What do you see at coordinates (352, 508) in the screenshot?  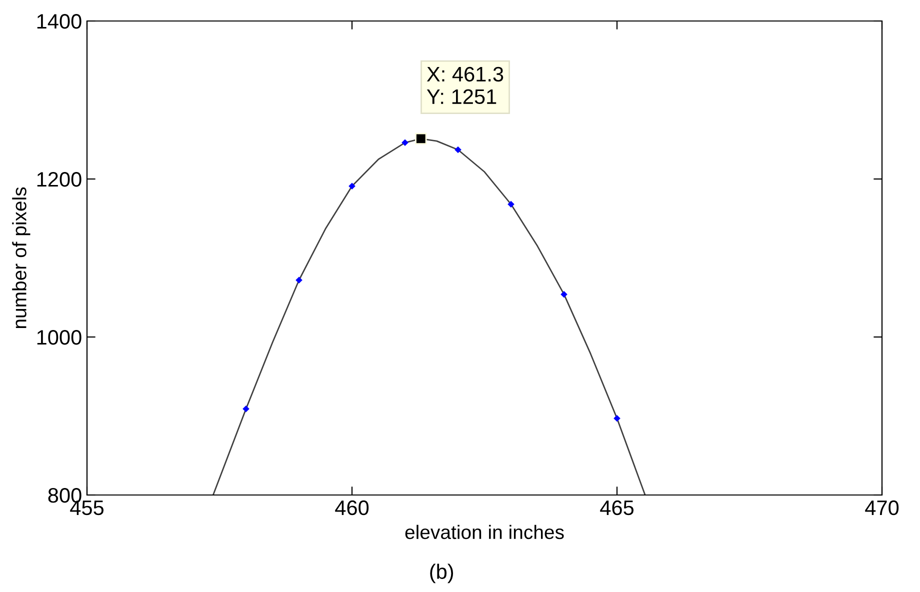 I see `x-tick-label: 460` at bounding box center [352, 508].